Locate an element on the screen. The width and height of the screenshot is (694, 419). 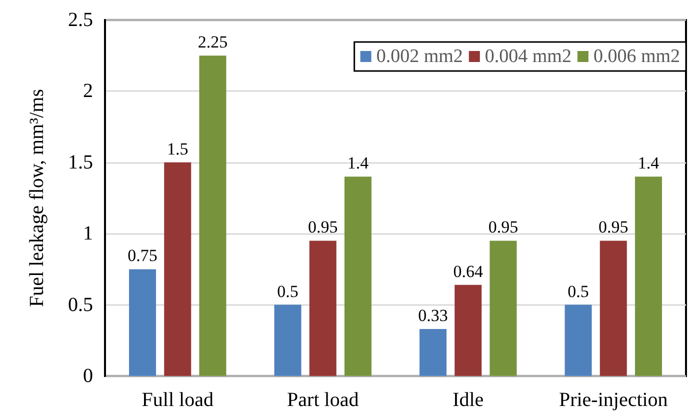
x-tick-label: Idle is located at coordinates (468, 400).